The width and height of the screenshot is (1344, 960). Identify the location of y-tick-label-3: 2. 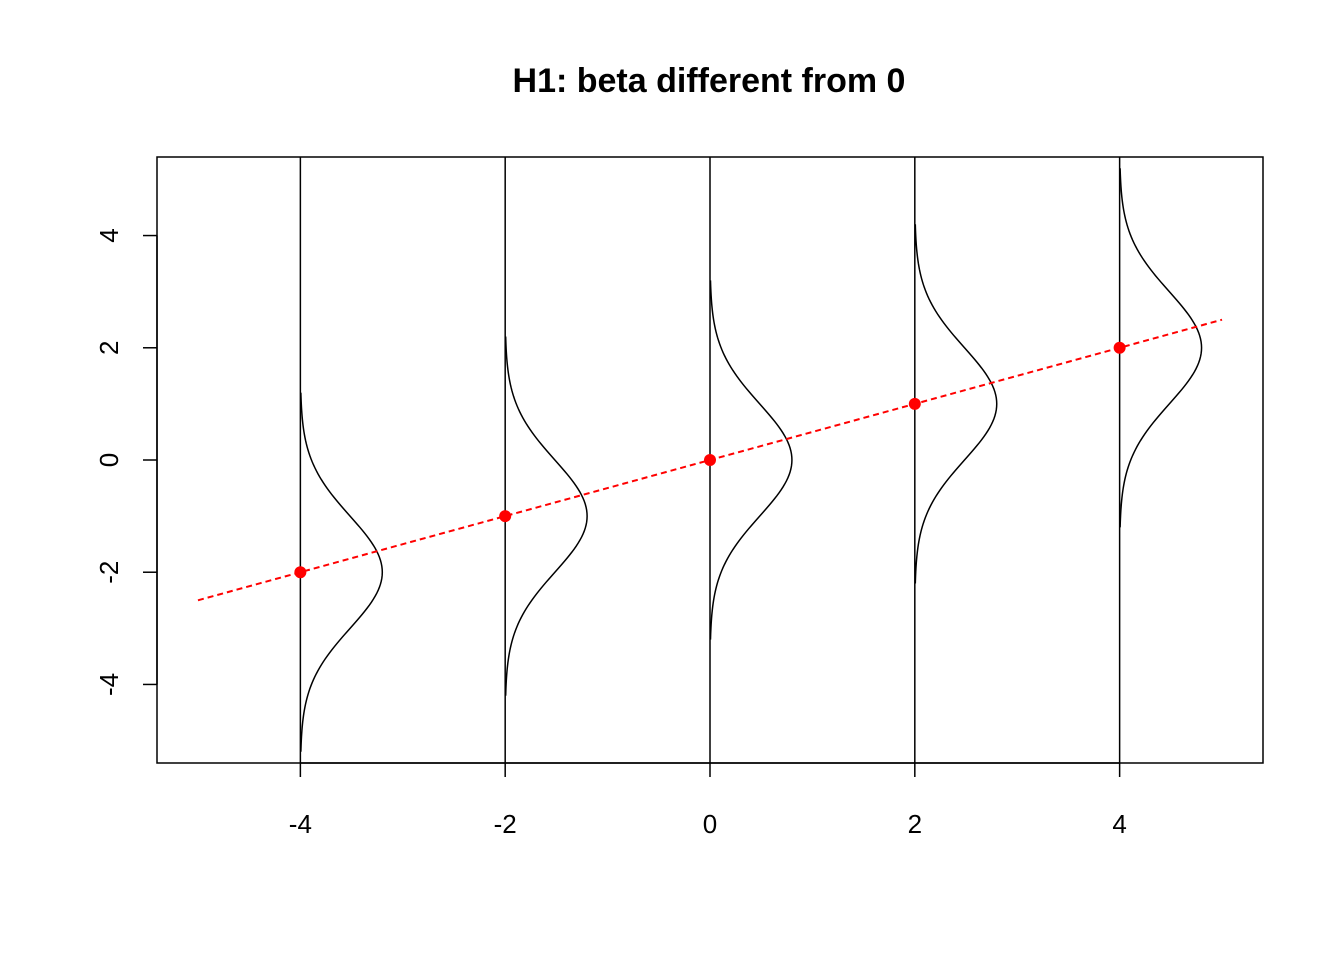
(109, 348).